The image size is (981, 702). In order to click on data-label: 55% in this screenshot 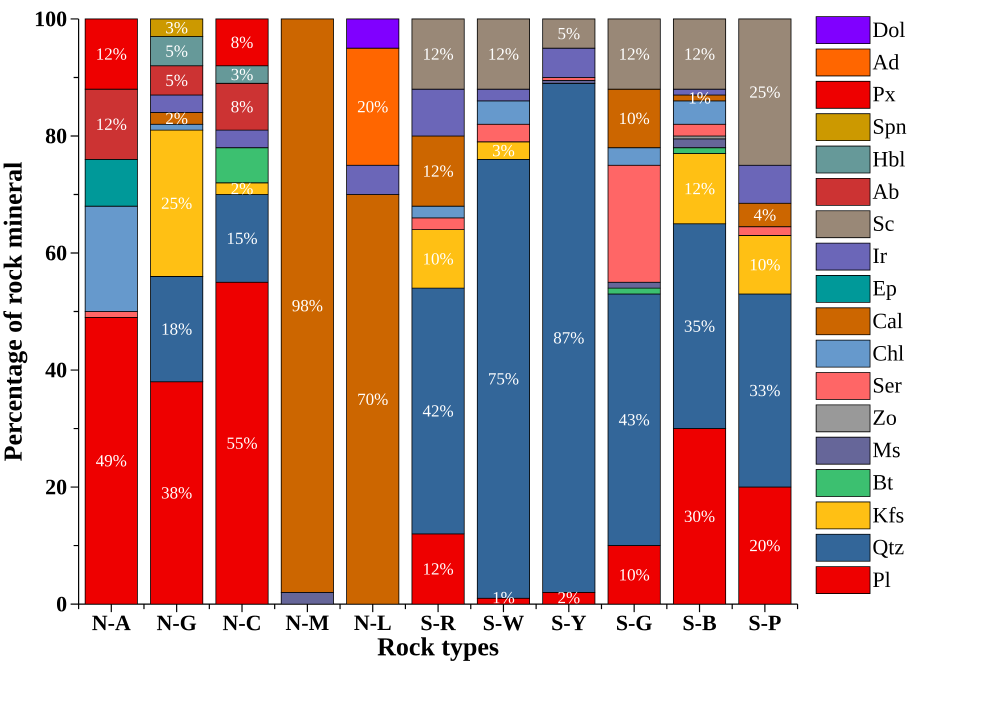, I will do `click(242, 443)`.